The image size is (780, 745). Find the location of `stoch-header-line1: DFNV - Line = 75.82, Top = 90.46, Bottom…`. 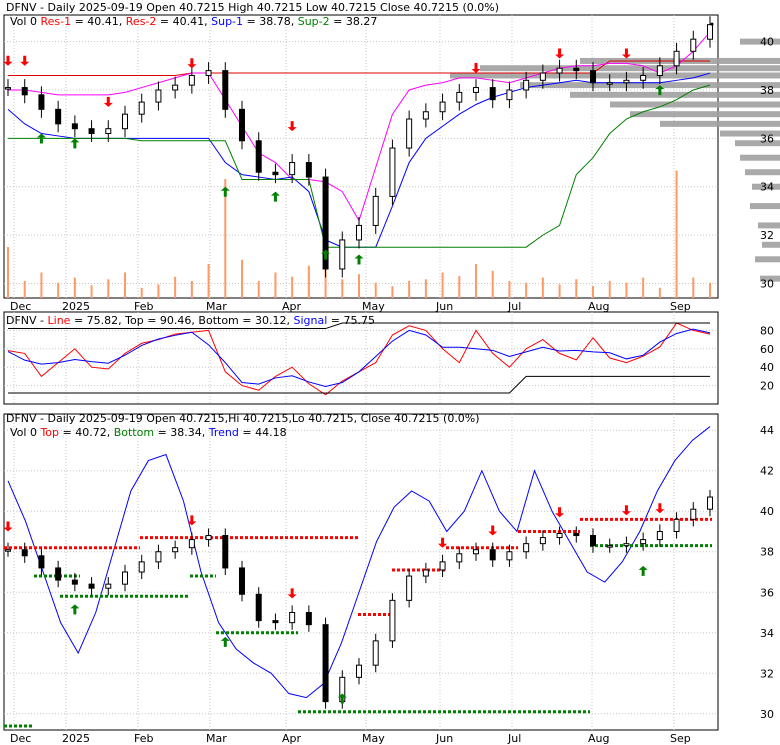

stoch-header-line1: DFNV - Line = 75.82, Top = 90.46, Bottom… is located at coordinates (190, 320).